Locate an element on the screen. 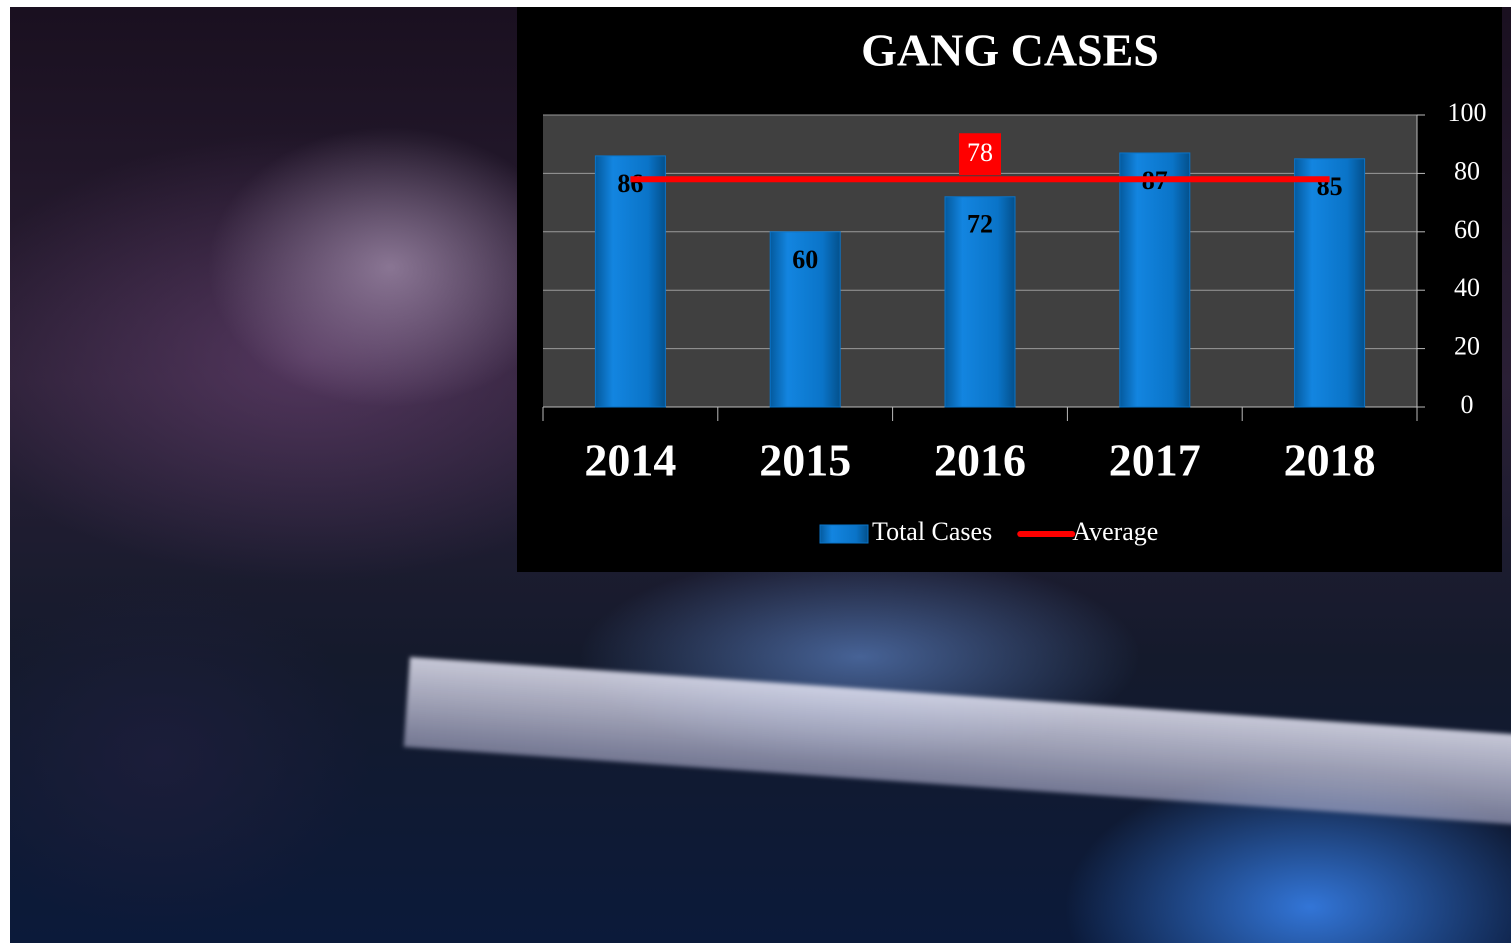 The image size is (1511, 946). bar-value-label: 85 is located at coordinates (1330, 186).